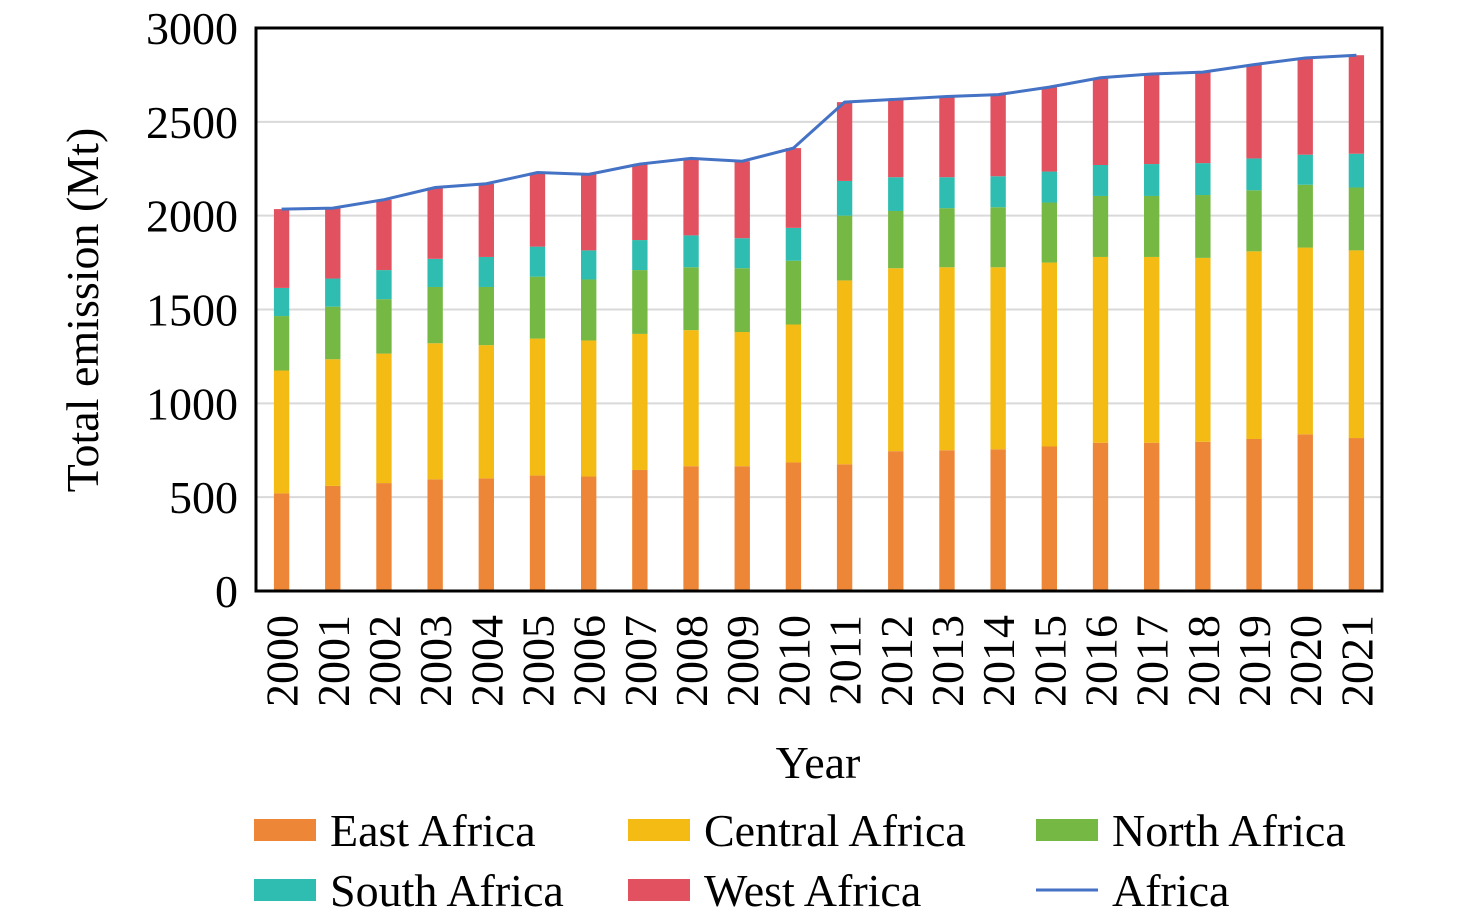 The image size is (1468, 923). What do you see at coordinates (742, 661) in the screenshot?
I see `x-tick-label: 2009` at bounding box center [742, 661].